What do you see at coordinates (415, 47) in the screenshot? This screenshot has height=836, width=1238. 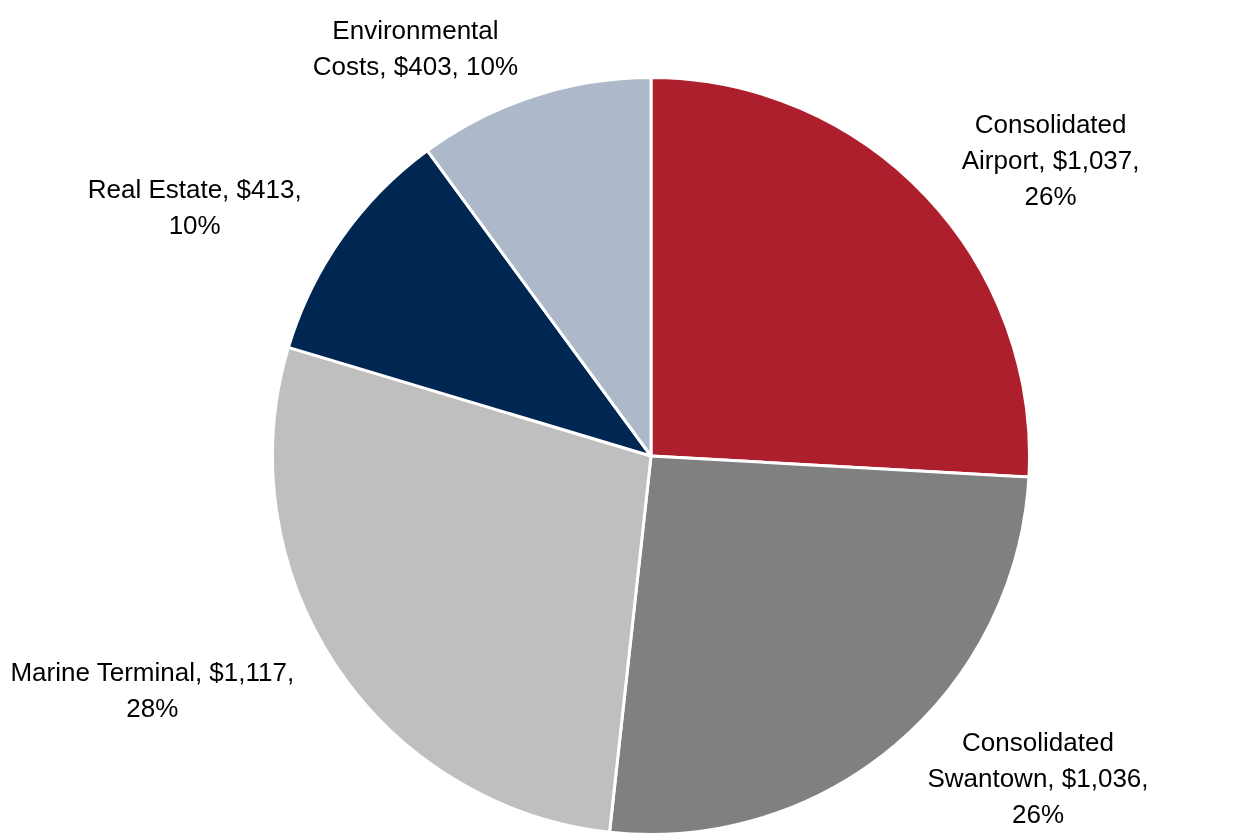 I see `slice-label: Environmental Costs, $403, 10%` at bounding box center [415, 47].